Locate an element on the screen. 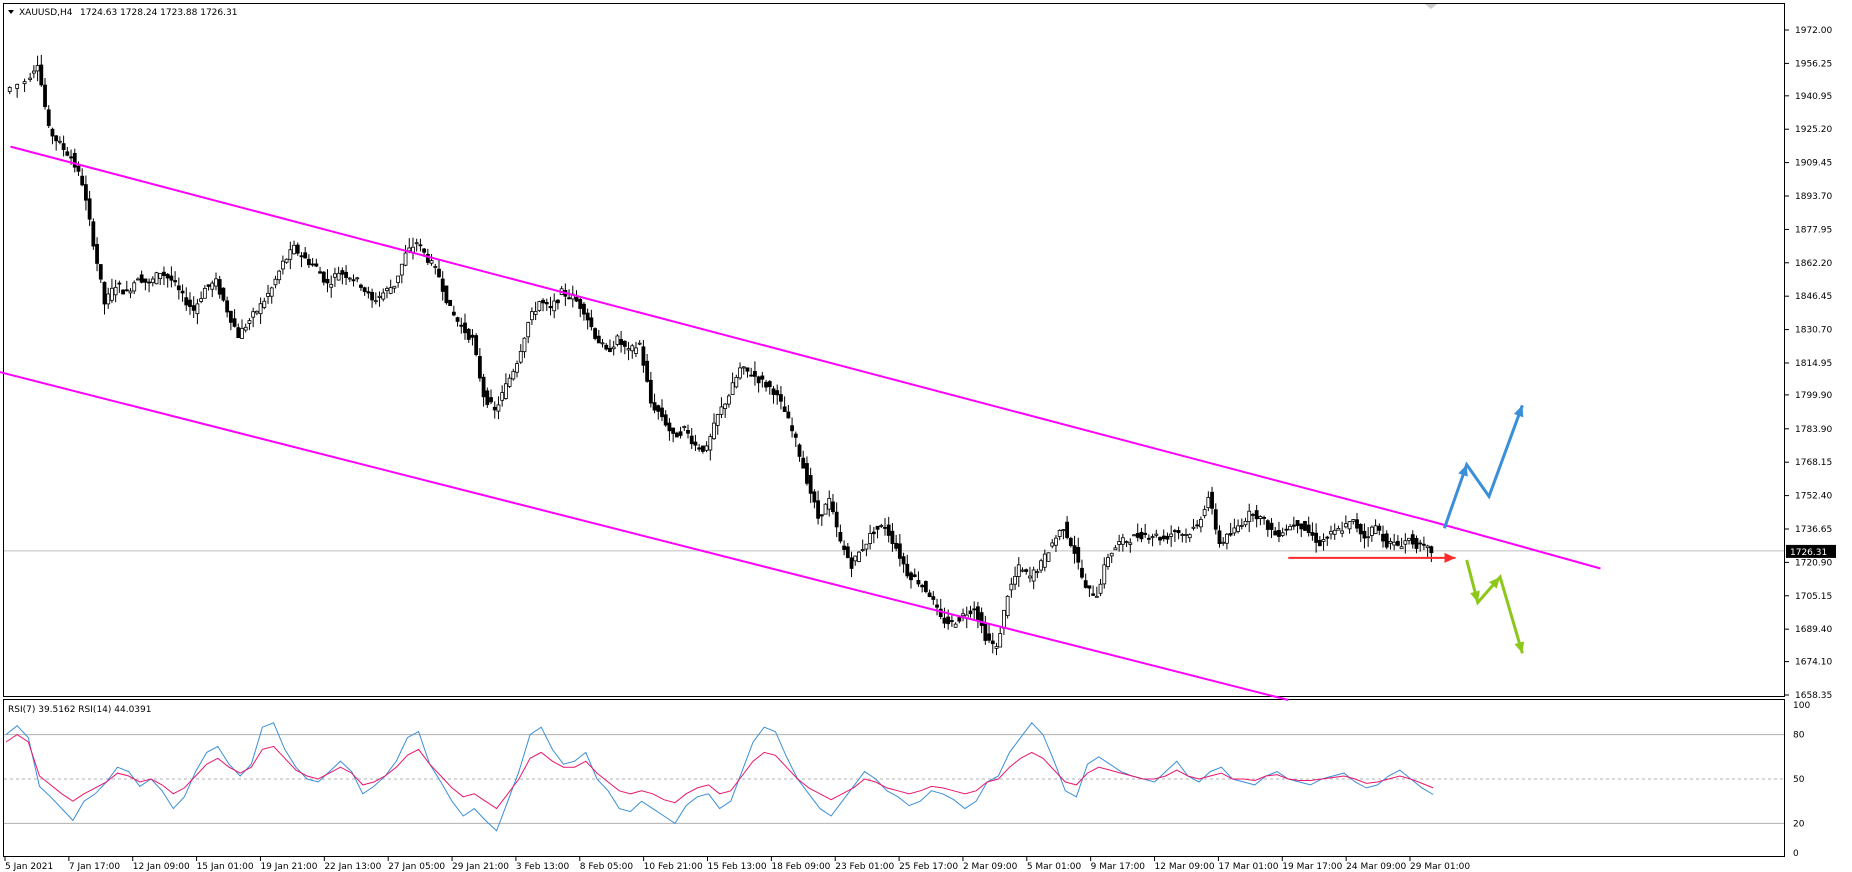  price-tick-label: 1799.90 is located at coordinates (1813, 396).